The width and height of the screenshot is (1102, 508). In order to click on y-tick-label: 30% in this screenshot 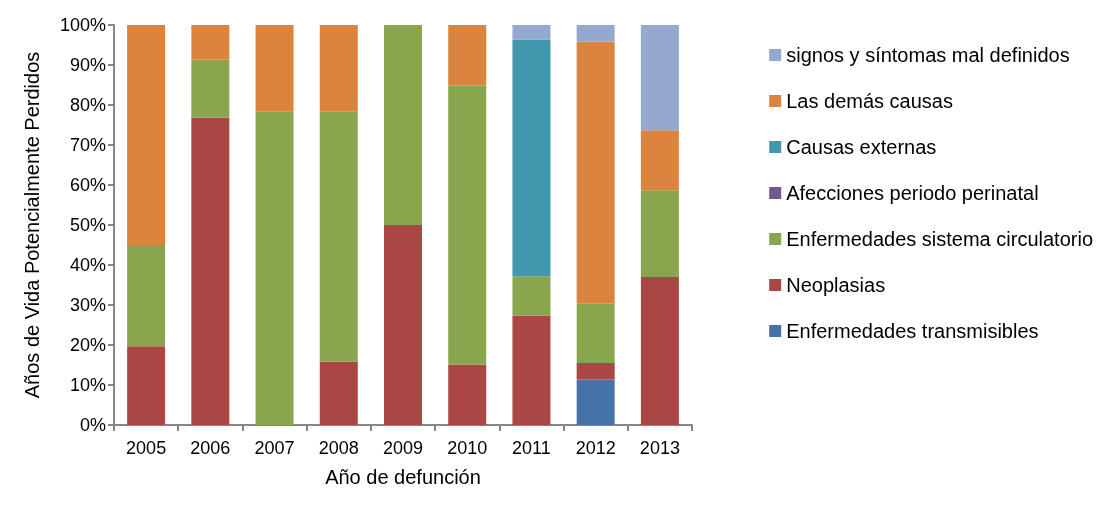, I will do `click(87, 305)`.